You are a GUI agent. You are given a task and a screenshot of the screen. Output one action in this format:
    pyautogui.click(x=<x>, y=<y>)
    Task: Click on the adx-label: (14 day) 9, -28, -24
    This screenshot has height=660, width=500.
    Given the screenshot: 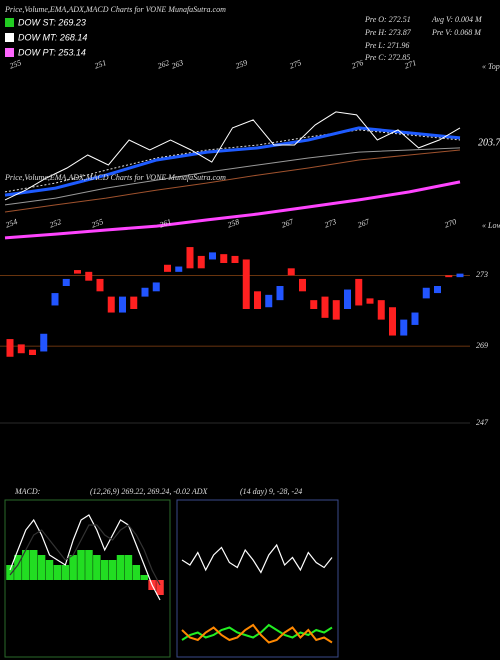 What is the action you would take?
    pyautogui.click(x=271, y=491)
    